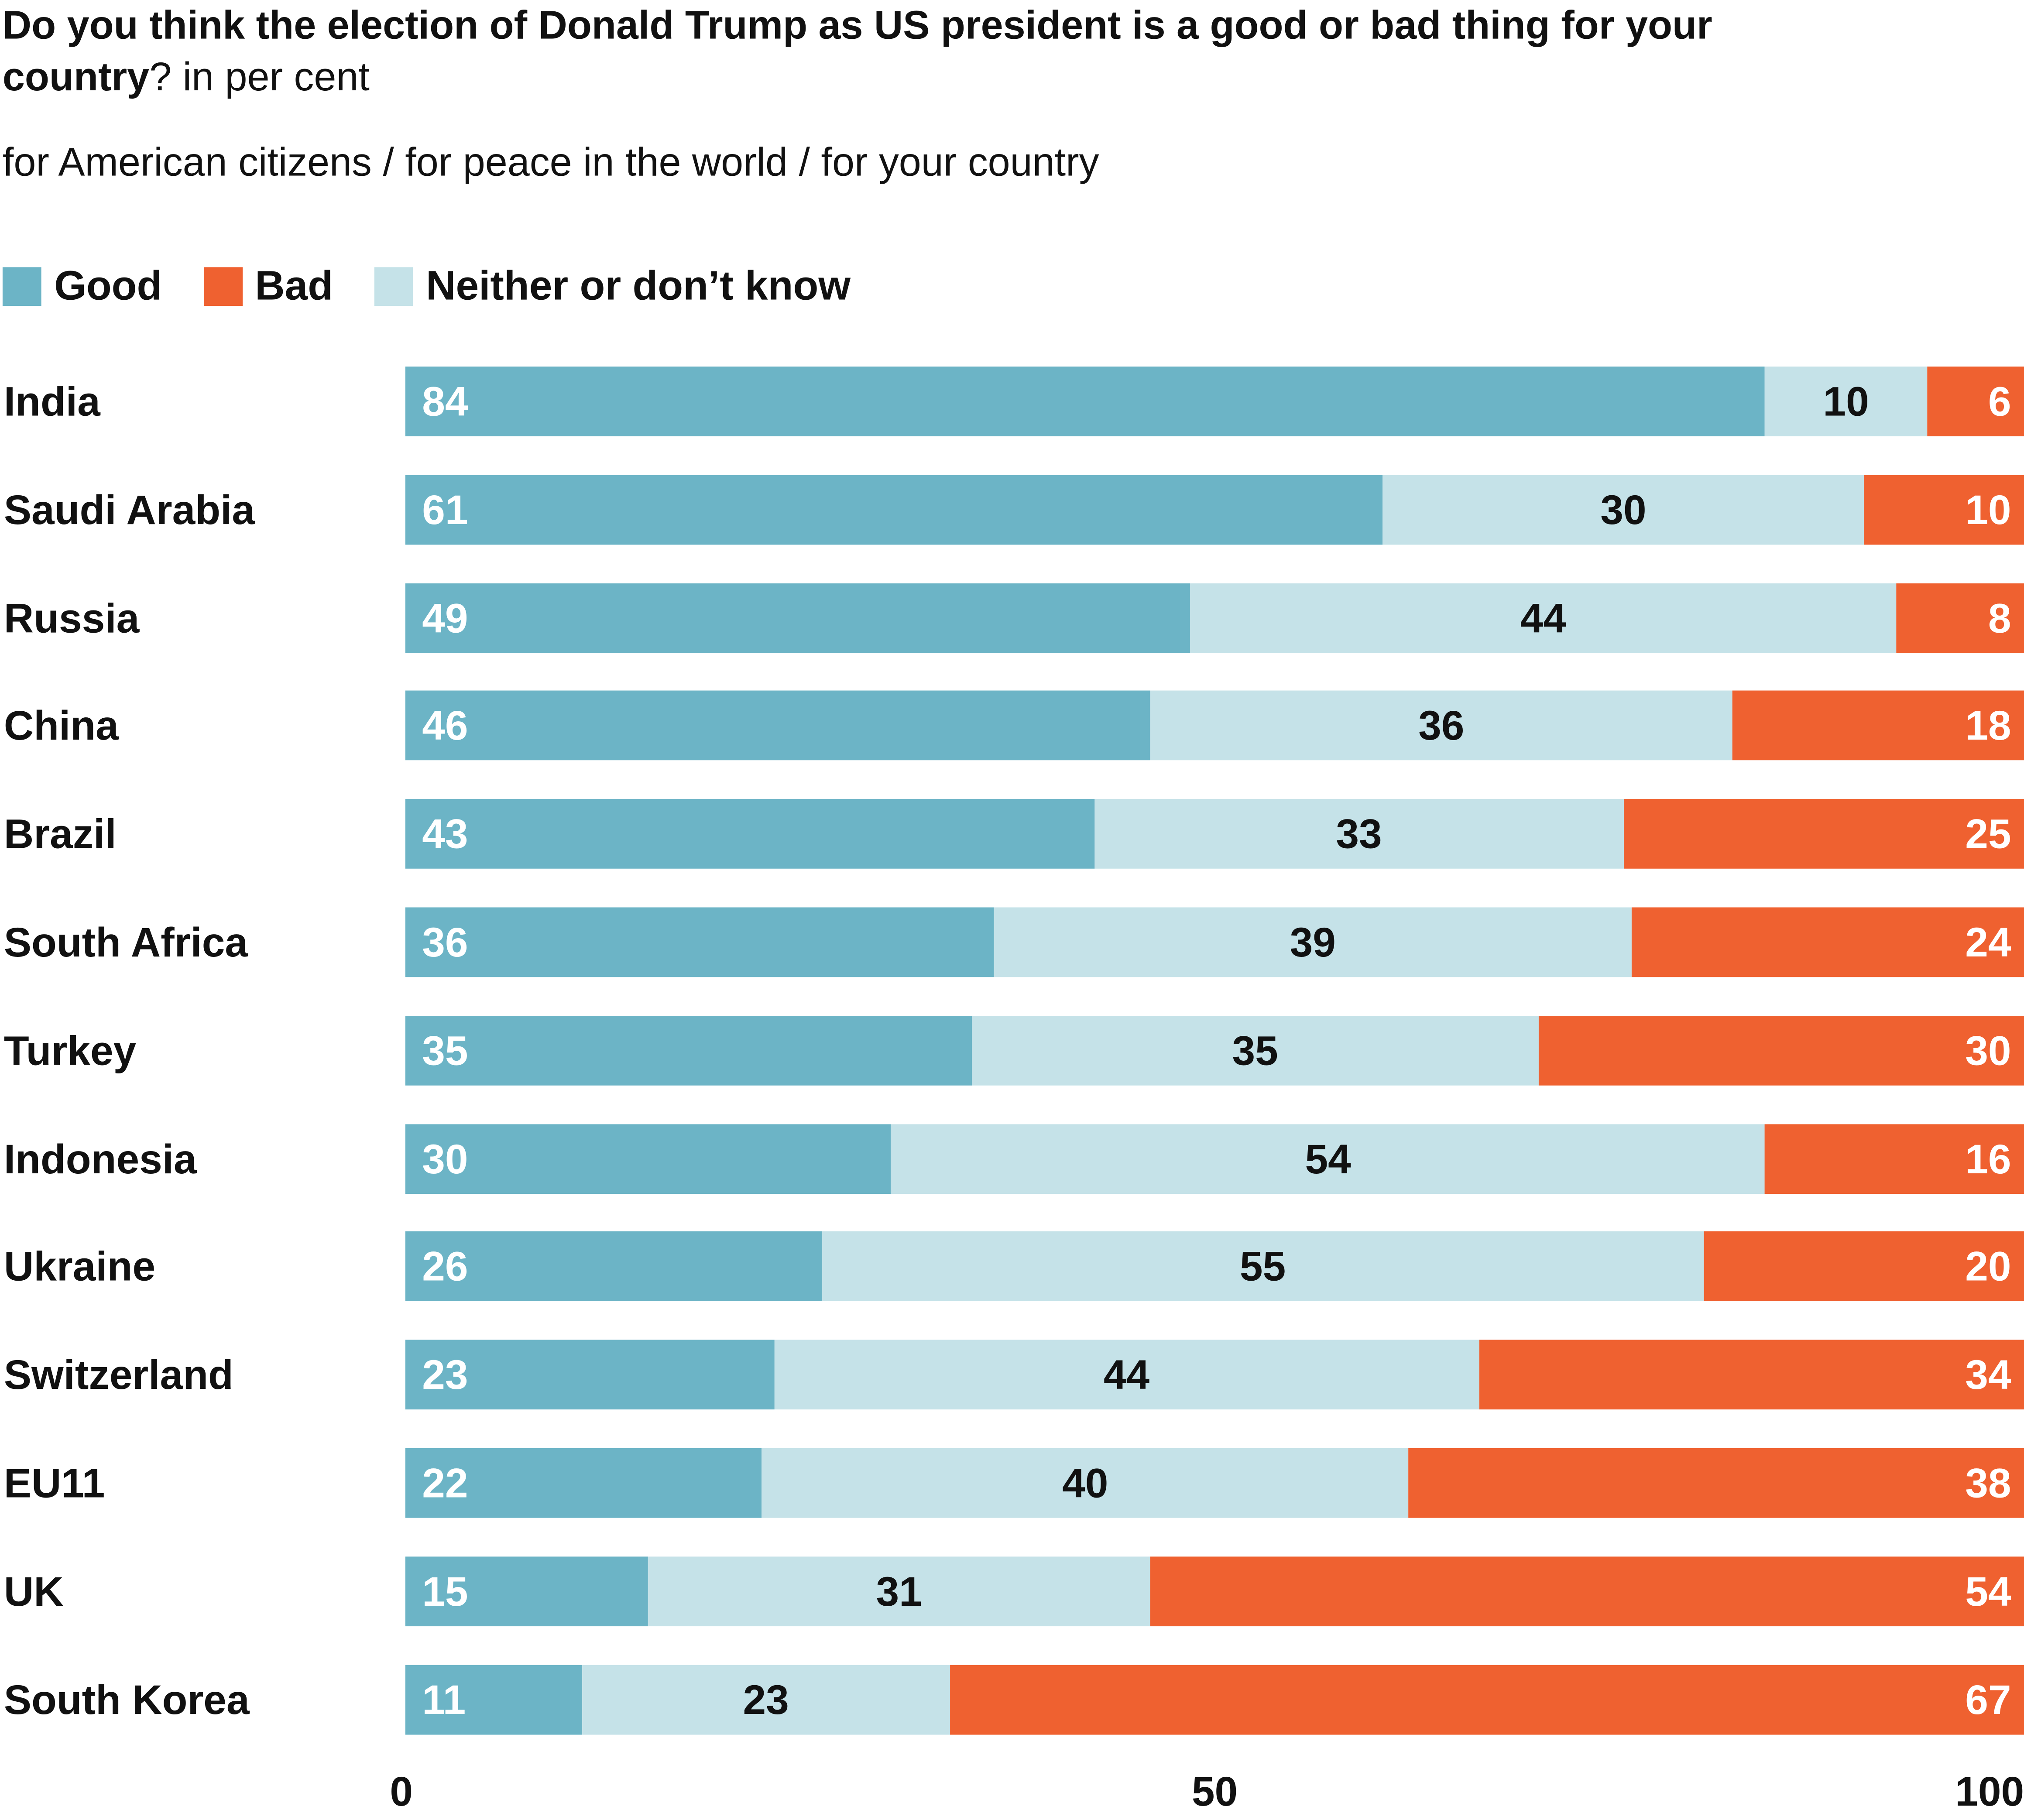 Image resolution: width=2024 pixels, height=1820 pixels. What do you see at coordinates (1214, 1791) in the screenshot?
I see `x-tick-label: 50` at bounding box center [1214, 1791].